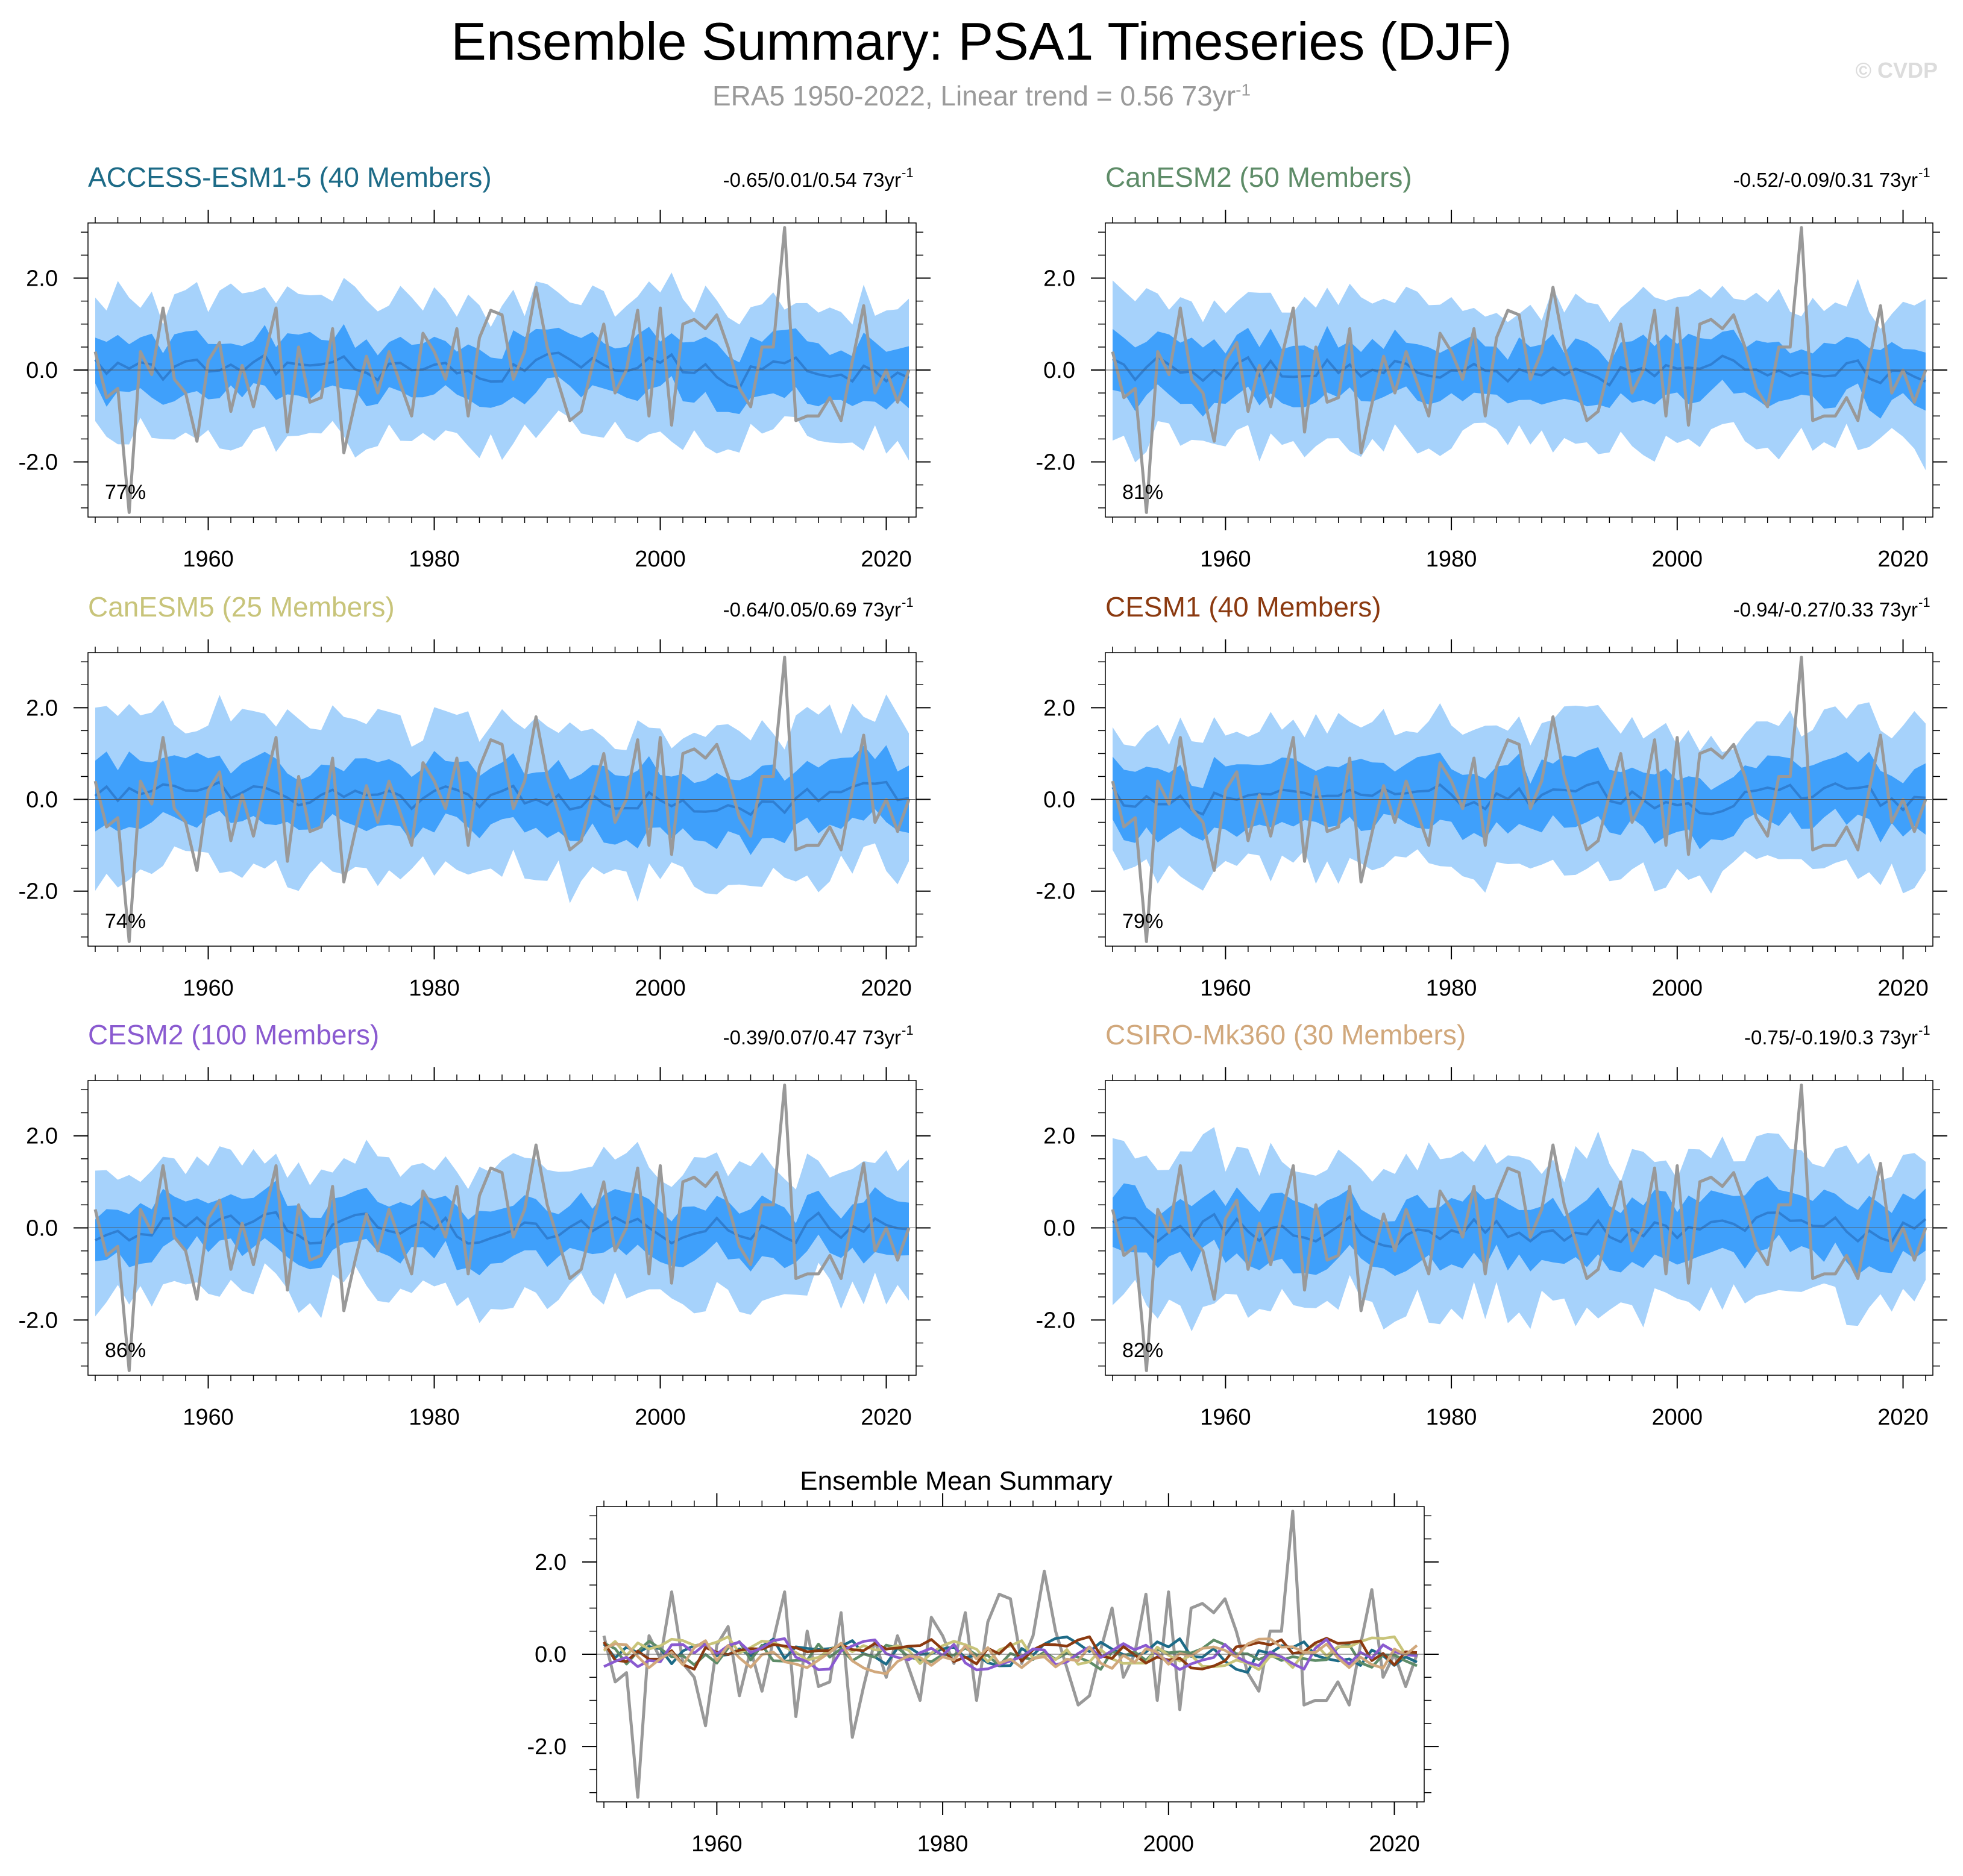 Image resolution: width=1963 pixels, height=1876 pixels. I want to click on mean-summary-title: Ensemble Mean Summary, so click(956, 1481).